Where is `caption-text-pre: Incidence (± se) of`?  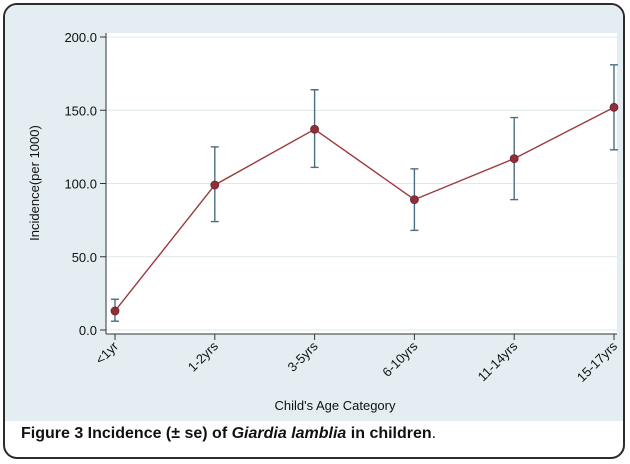 caption-text-pre: Incidence (± se) of is located at coordinates (157, 433).